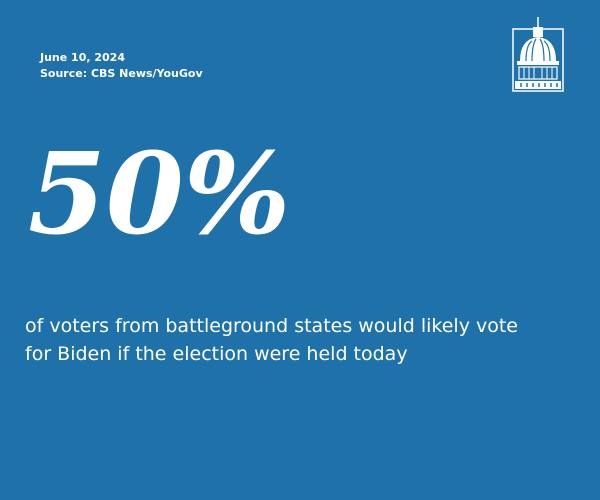 This screenshot has height=500, width=600. Describe the element at coordinates (538, 54) in the screenshot. I see `logo` at that location.